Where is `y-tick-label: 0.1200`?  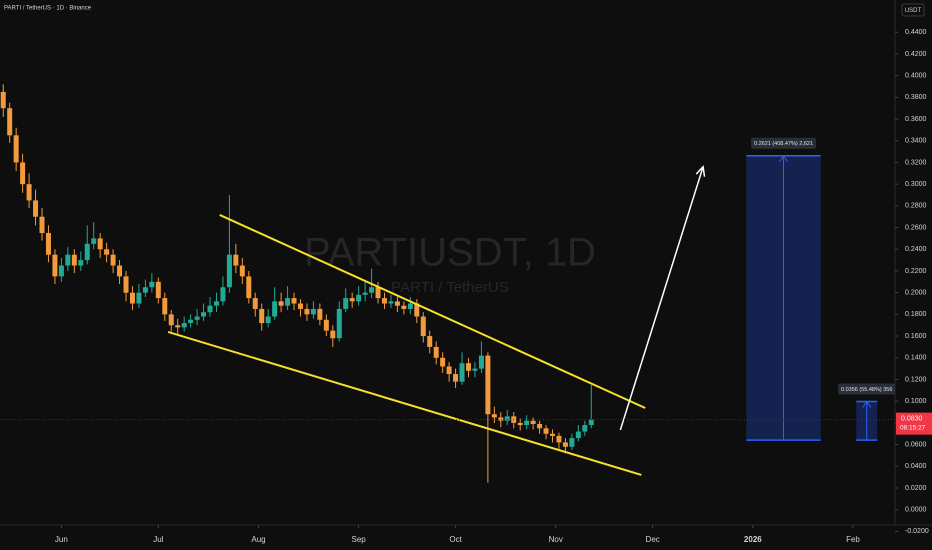
y-tick-label: 0.1200 is located at coordinates (916, 379).